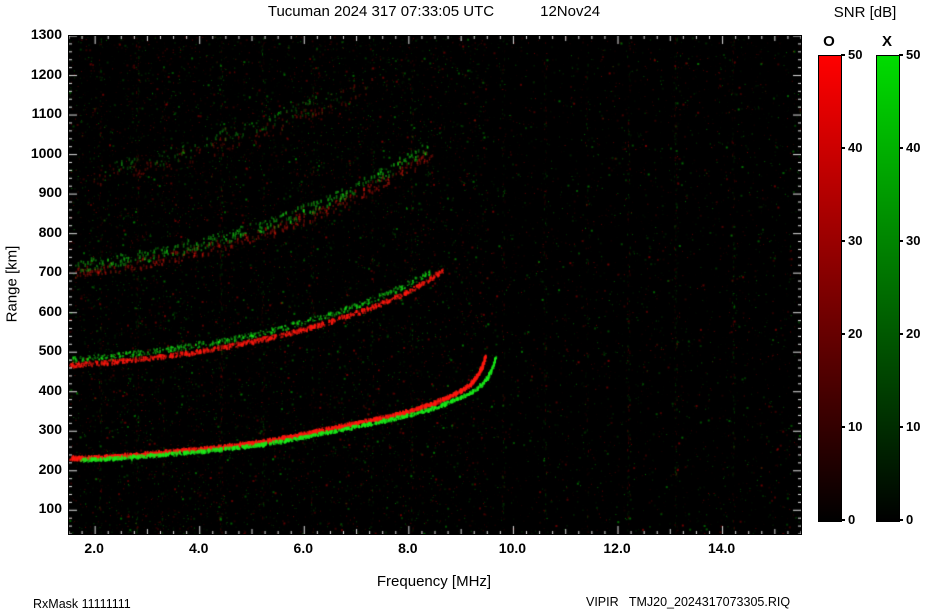  Describe the element at coordinates (94, 548) in the screenshot. I see `x-tick-label: 2.0` at that location.